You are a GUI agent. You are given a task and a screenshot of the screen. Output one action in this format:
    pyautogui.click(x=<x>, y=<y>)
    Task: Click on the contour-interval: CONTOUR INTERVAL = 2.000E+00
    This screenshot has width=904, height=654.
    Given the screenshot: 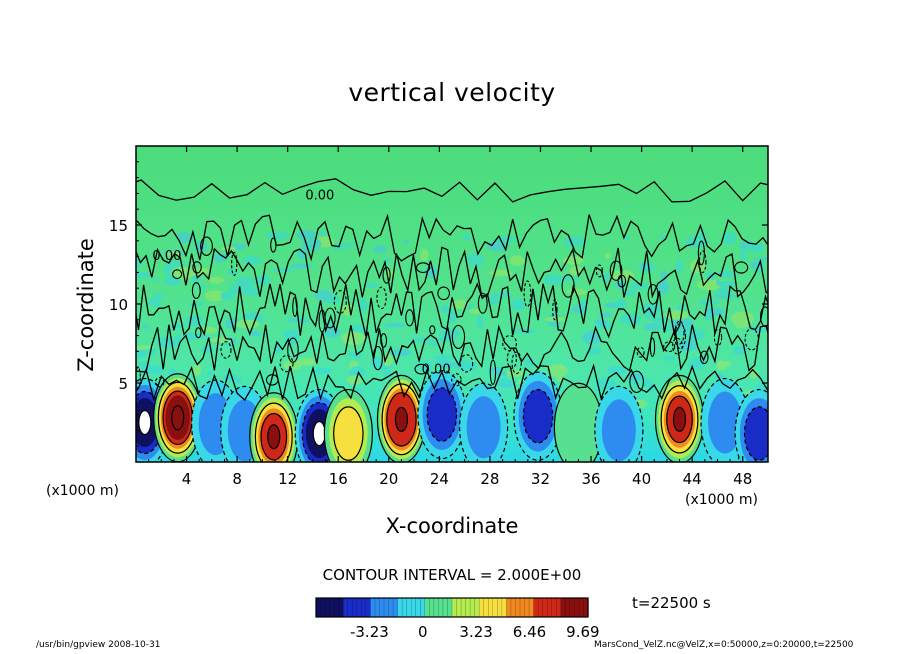 What is the action you would take?
    pyautogui.click(x=452, y=575)
    